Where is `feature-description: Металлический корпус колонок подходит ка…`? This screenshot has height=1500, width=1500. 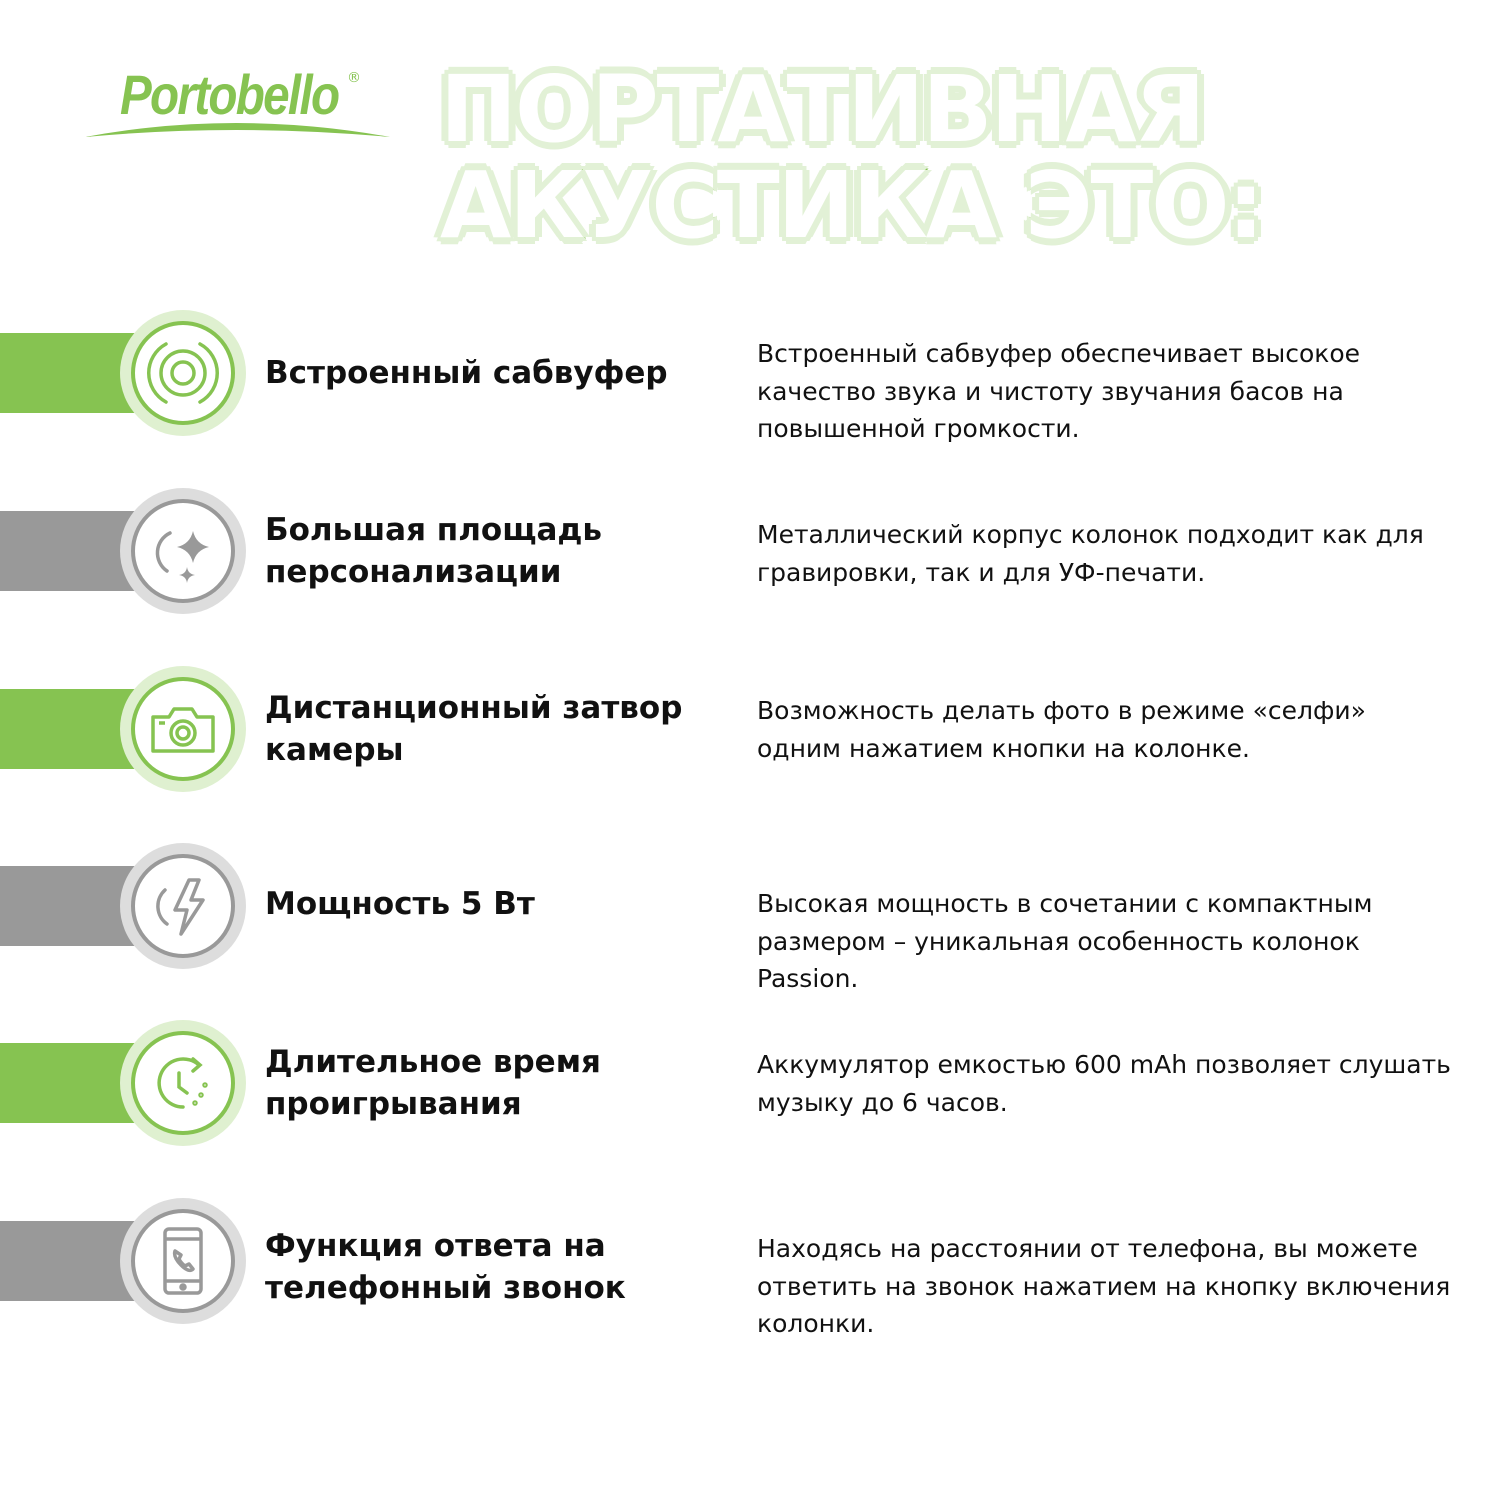 feature-description: Металлический корпус колонок подходит ка… is located at coordinates (1090, 553).